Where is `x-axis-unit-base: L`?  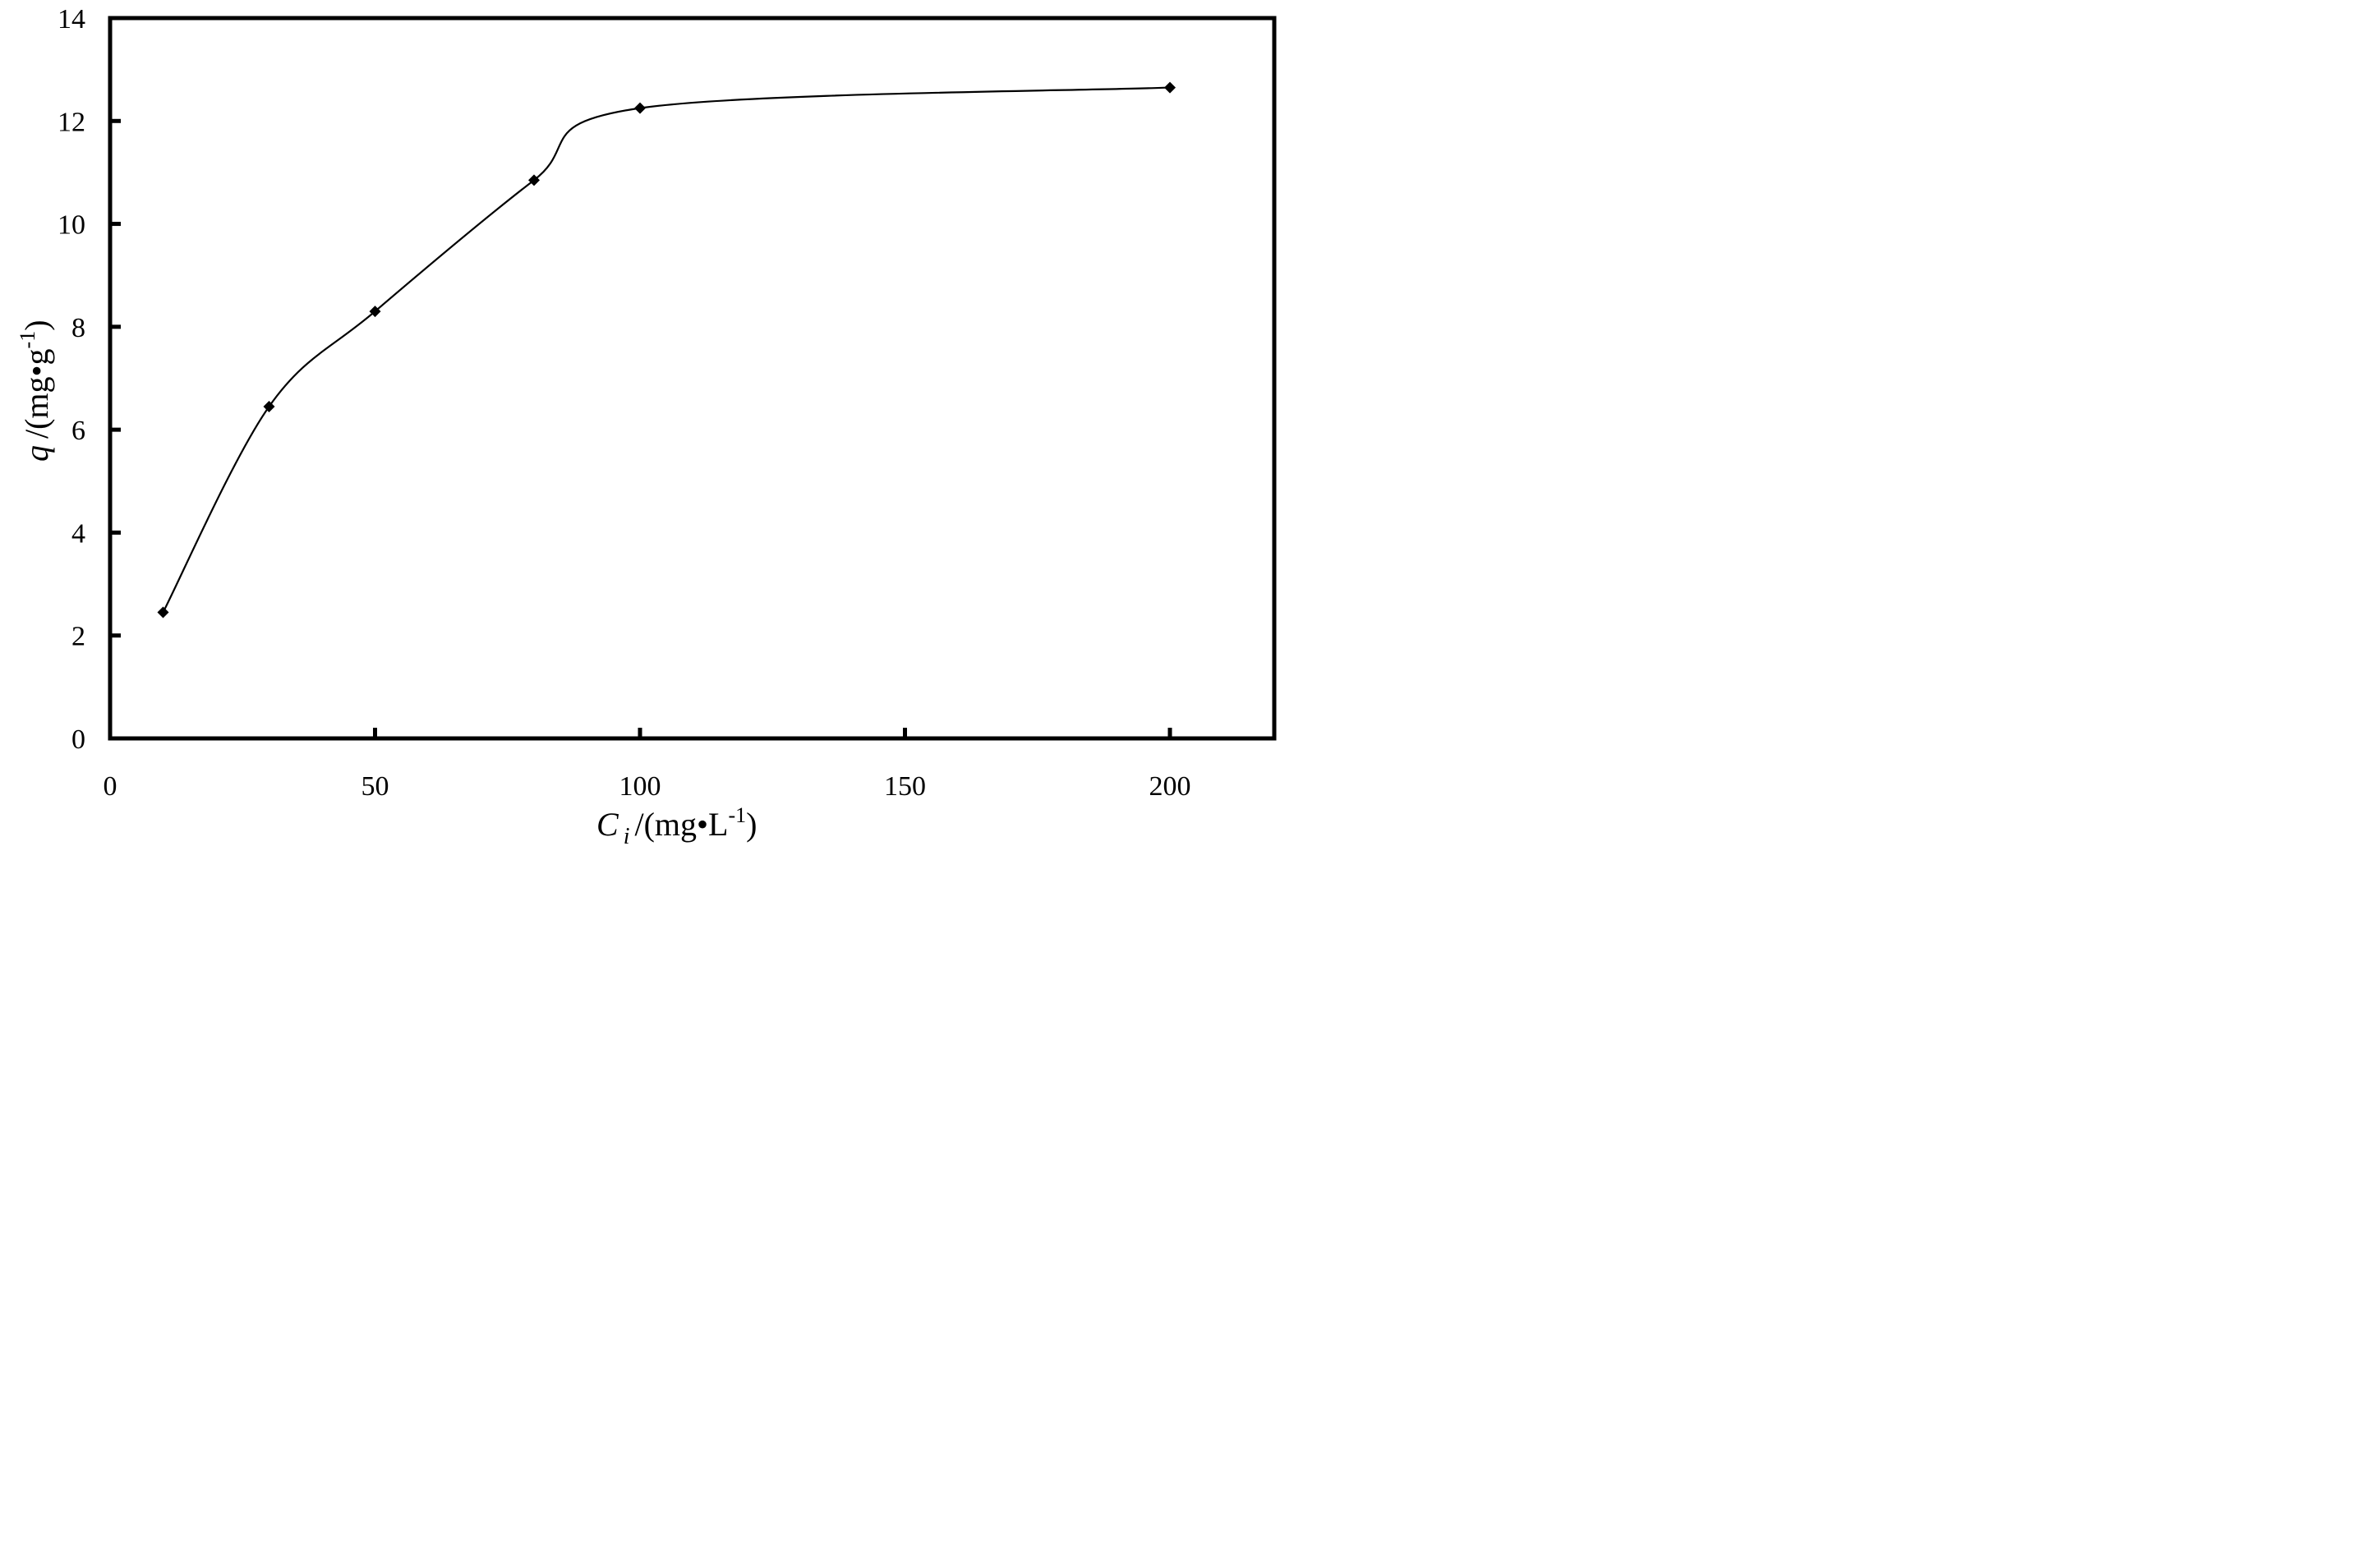 x-axis-unit-base: L is located at coordinates (718, 824).